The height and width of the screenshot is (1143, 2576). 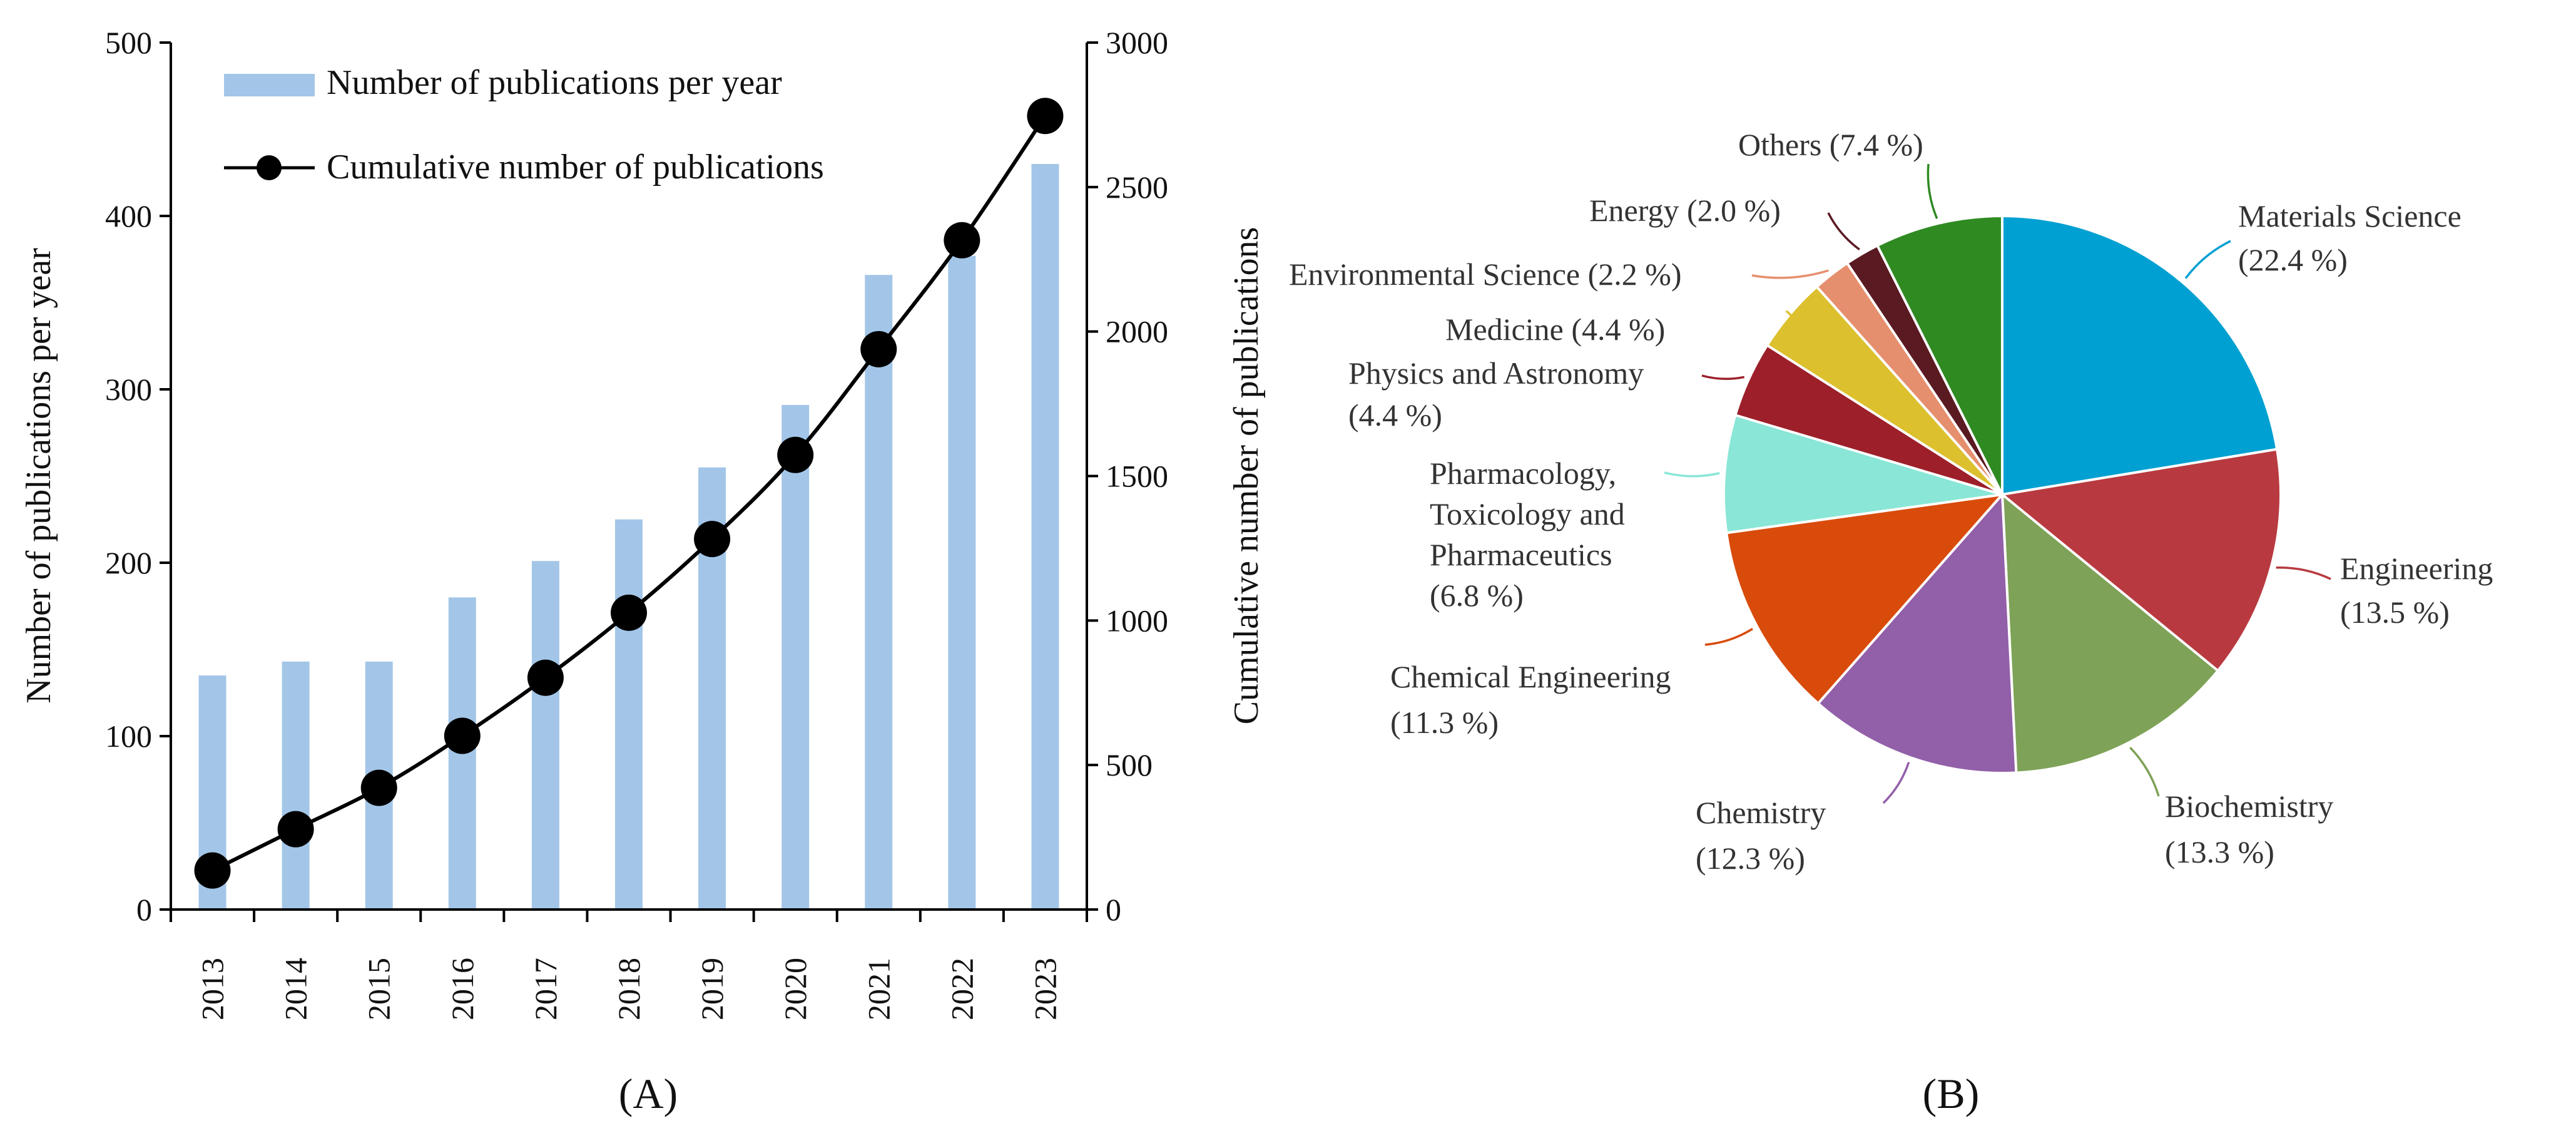 I want to click on y2-tick-label: 1000, so click(x=1137, y=620).